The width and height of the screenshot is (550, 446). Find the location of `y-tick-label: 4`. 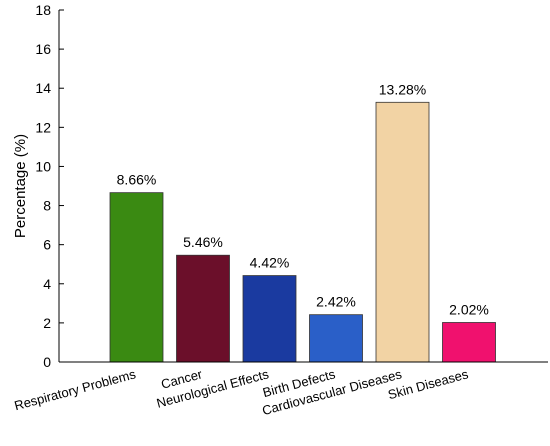

y-tick-label: 4 is located at coordinates (47, 284).